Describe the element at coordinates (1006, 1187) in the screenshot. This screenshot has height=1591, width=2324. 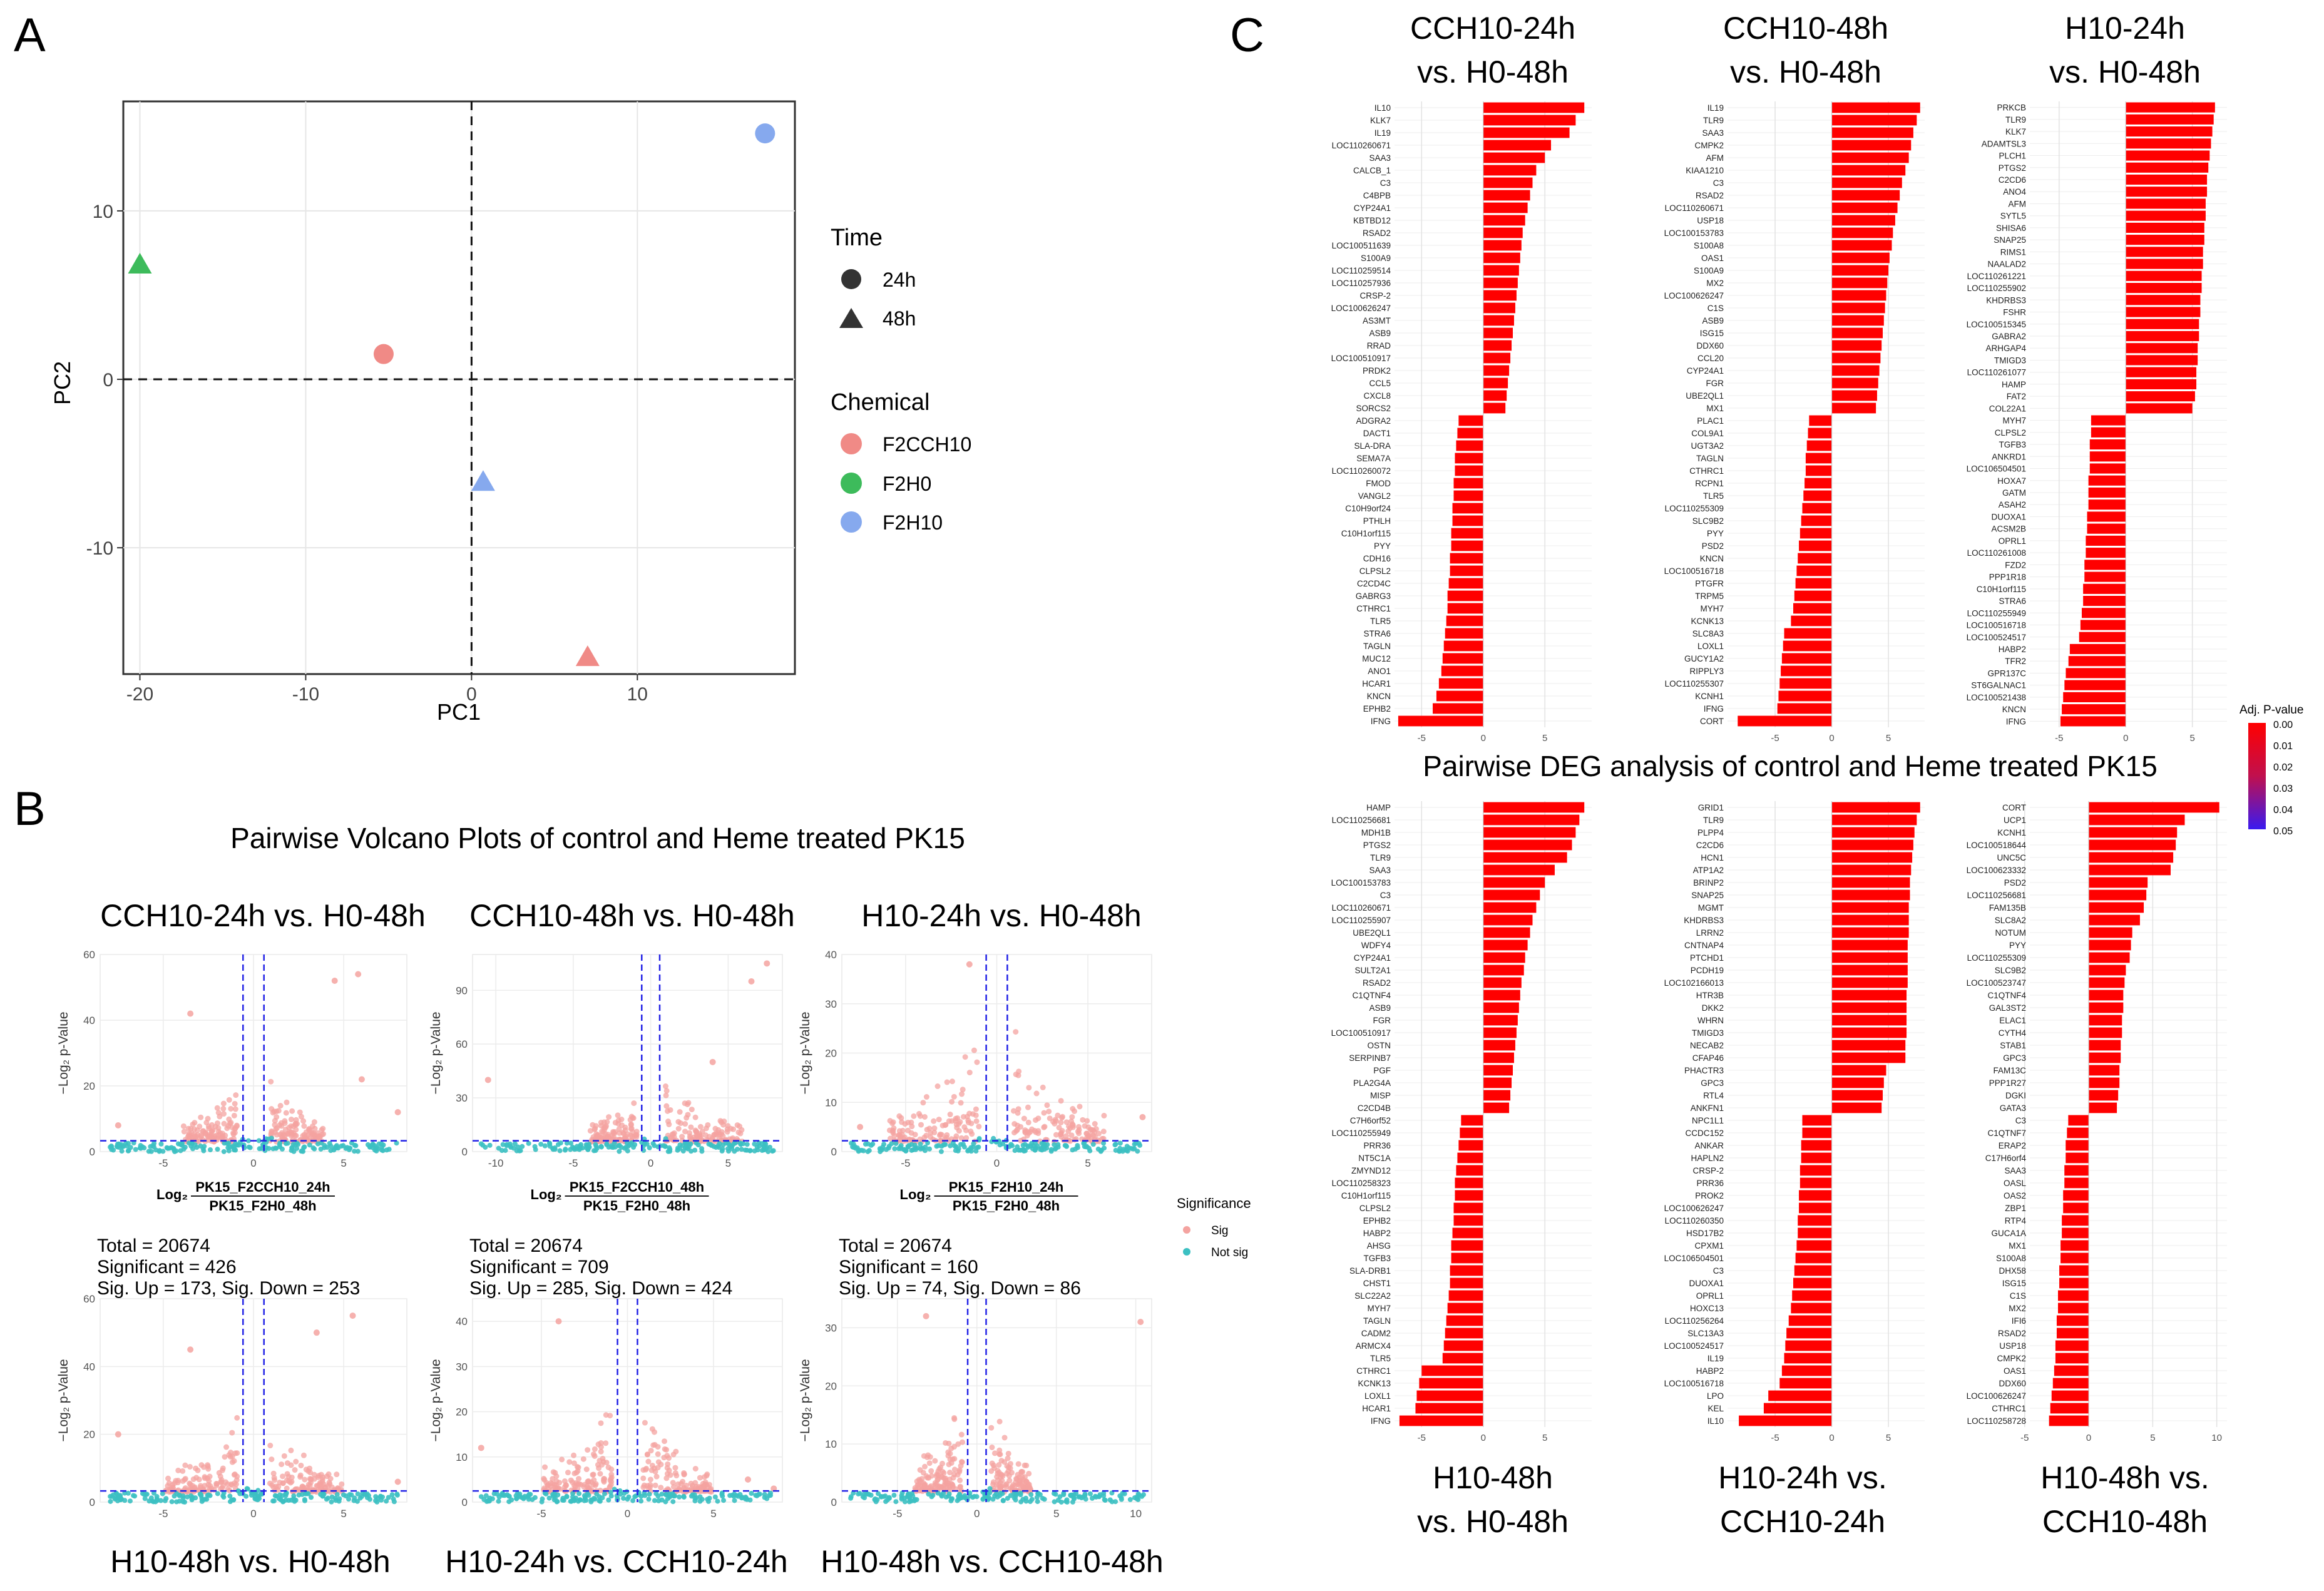
I see `volcano-2-xlabel-num: PK15_F2H10_24h` at that location.